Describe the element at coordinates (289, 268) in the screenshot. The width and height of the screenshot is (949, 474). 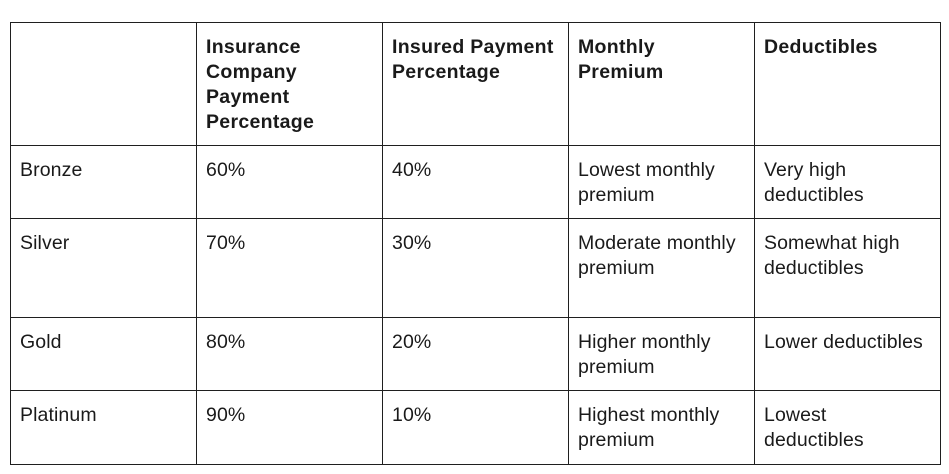
I see `cell-insurer-share: 70%` at that location.